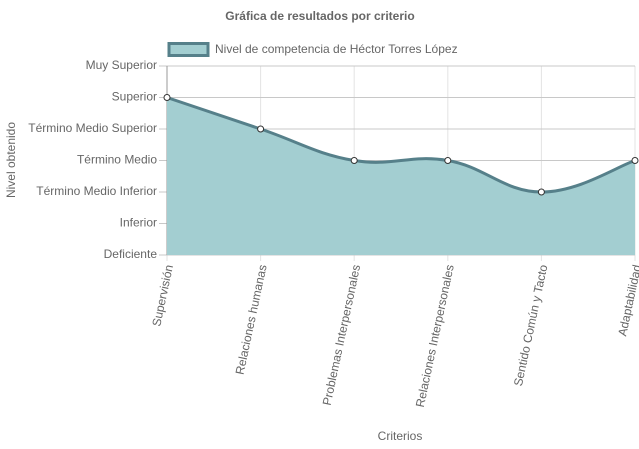 This screenshot has width=639, height=449. I want to click on y-tick-label: Inferior, so click(138, 223).